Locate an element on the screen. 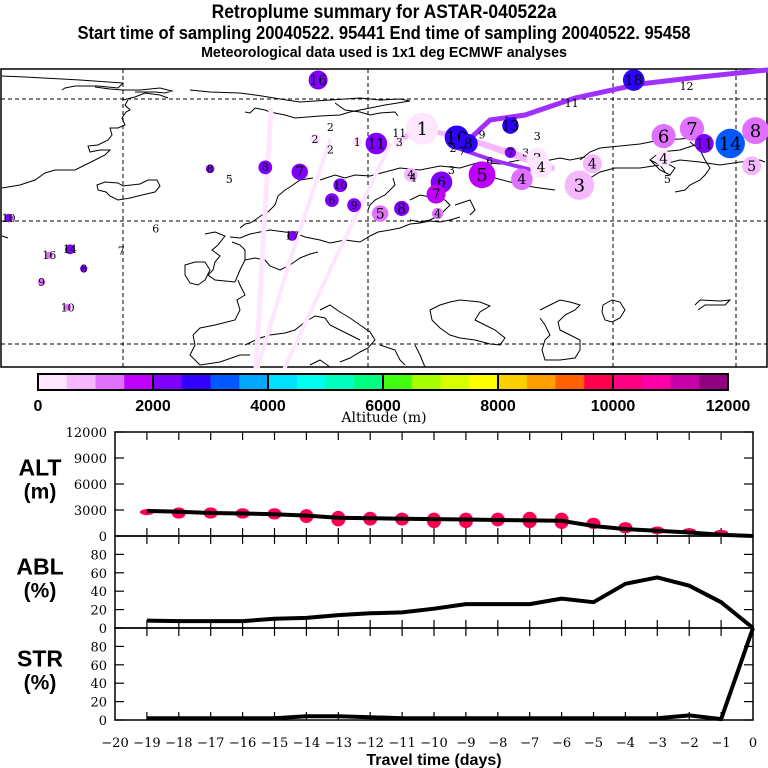 Image resolution: width=768 pixels, height=768 pixels. cluster-marker: 11 is located at coordinates (376, 143).